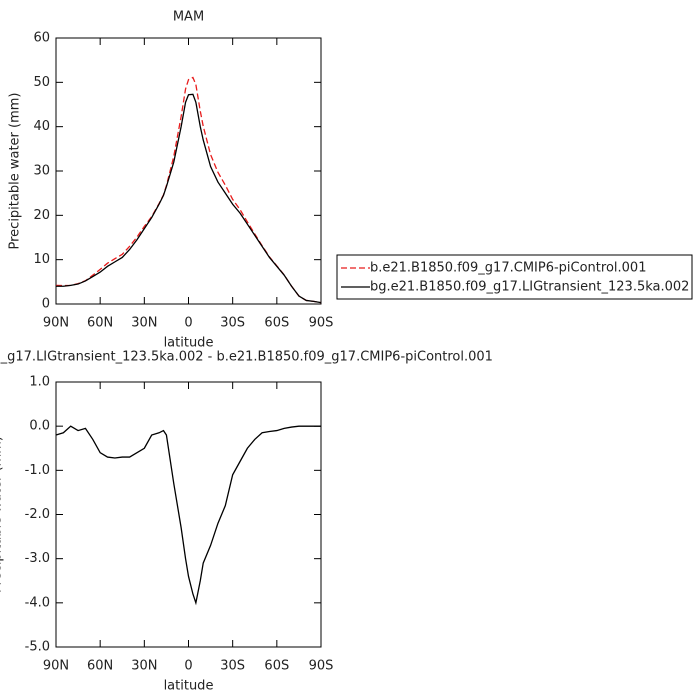 This screenshot has height=700, width=700. I want to click on y-tick-label: 30, so click(41, 171).